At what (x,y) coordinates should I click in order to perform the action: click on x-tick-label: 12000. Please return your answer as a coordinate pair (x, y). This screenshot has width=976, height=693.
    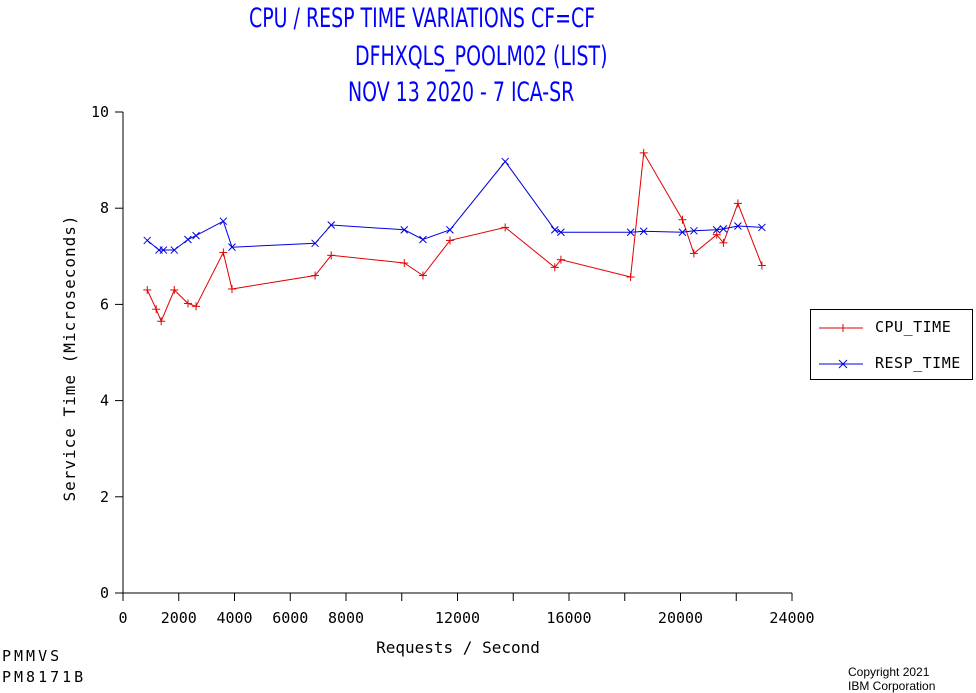
    Looking at the image, I should click on (457, 618).